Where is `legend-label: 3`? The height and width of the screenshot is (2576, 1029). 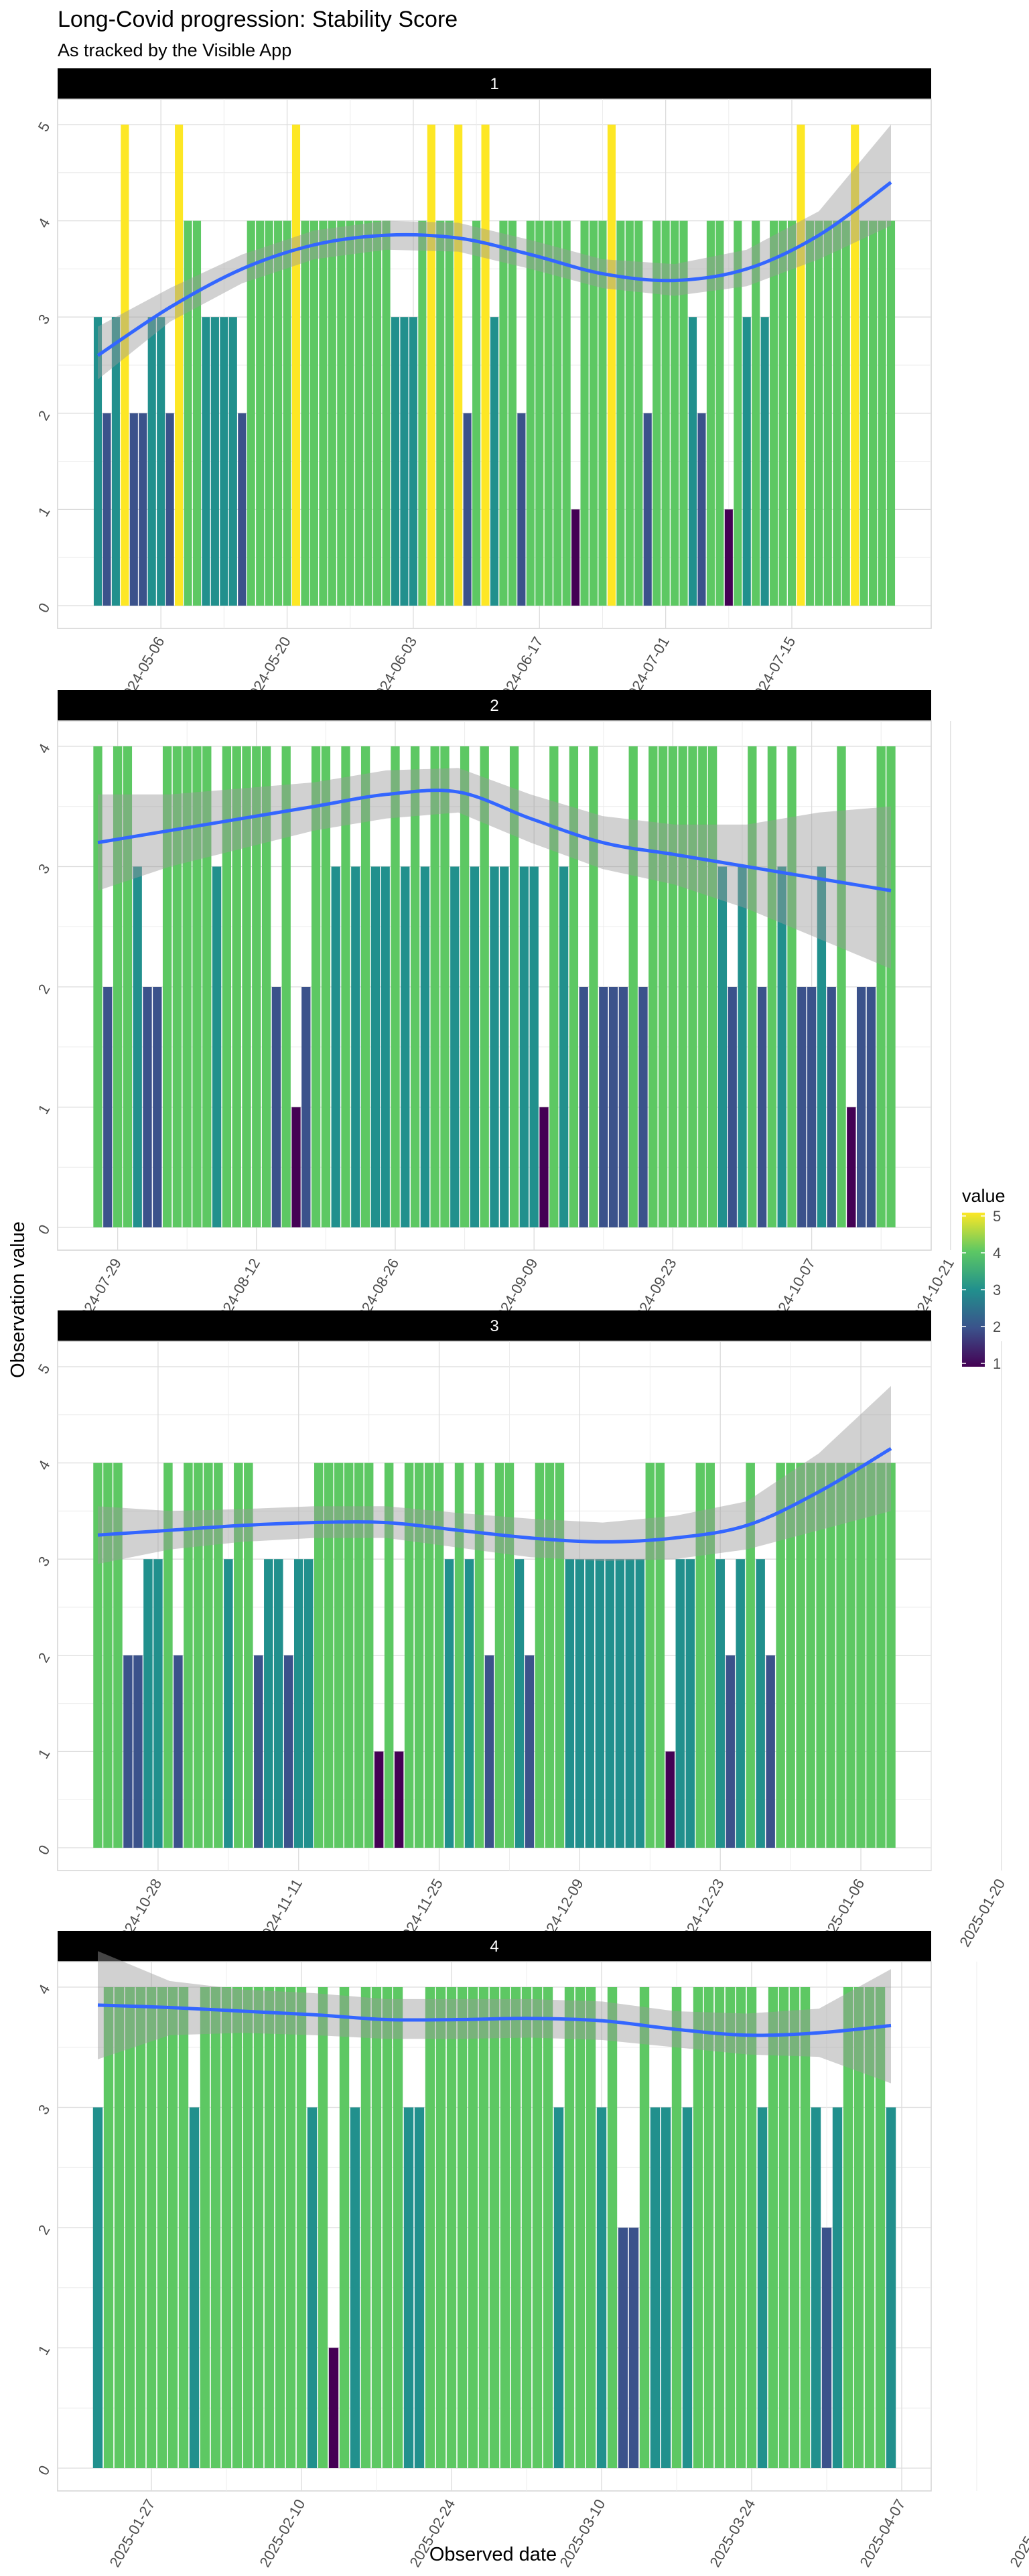 legend-label: 3 is located at coordinates (997, 1290).